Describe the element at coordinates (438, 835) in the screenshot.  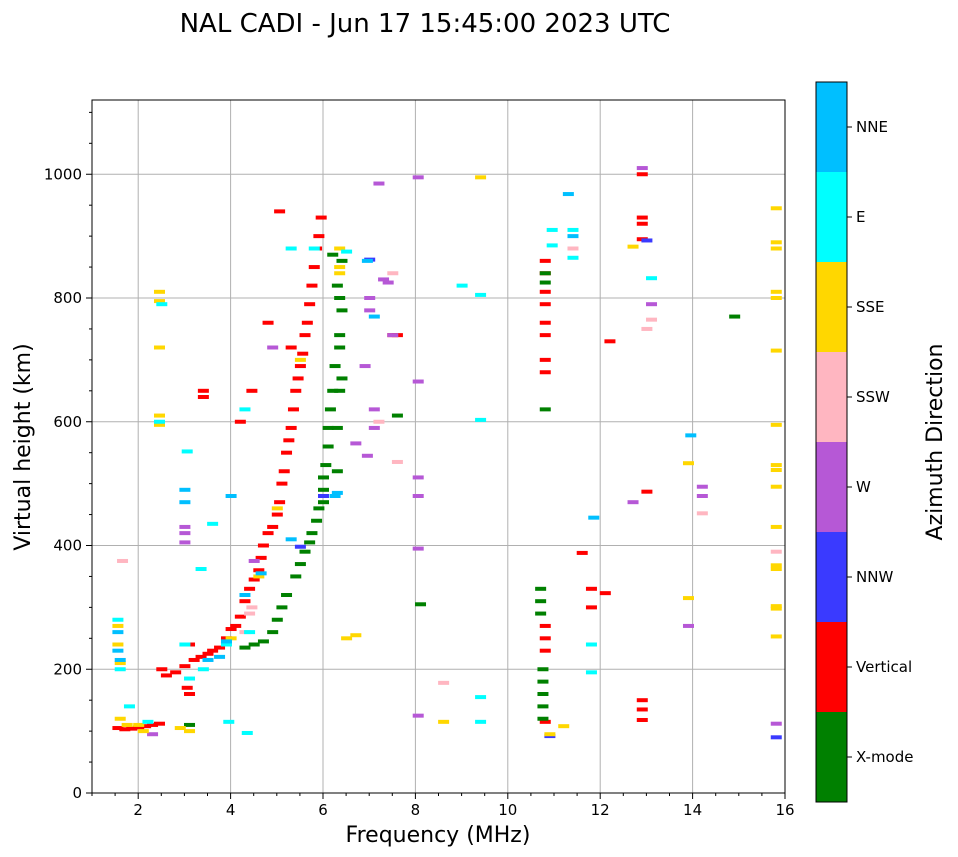
I see `x-axis-label: Frequency (MHz)` at that location.